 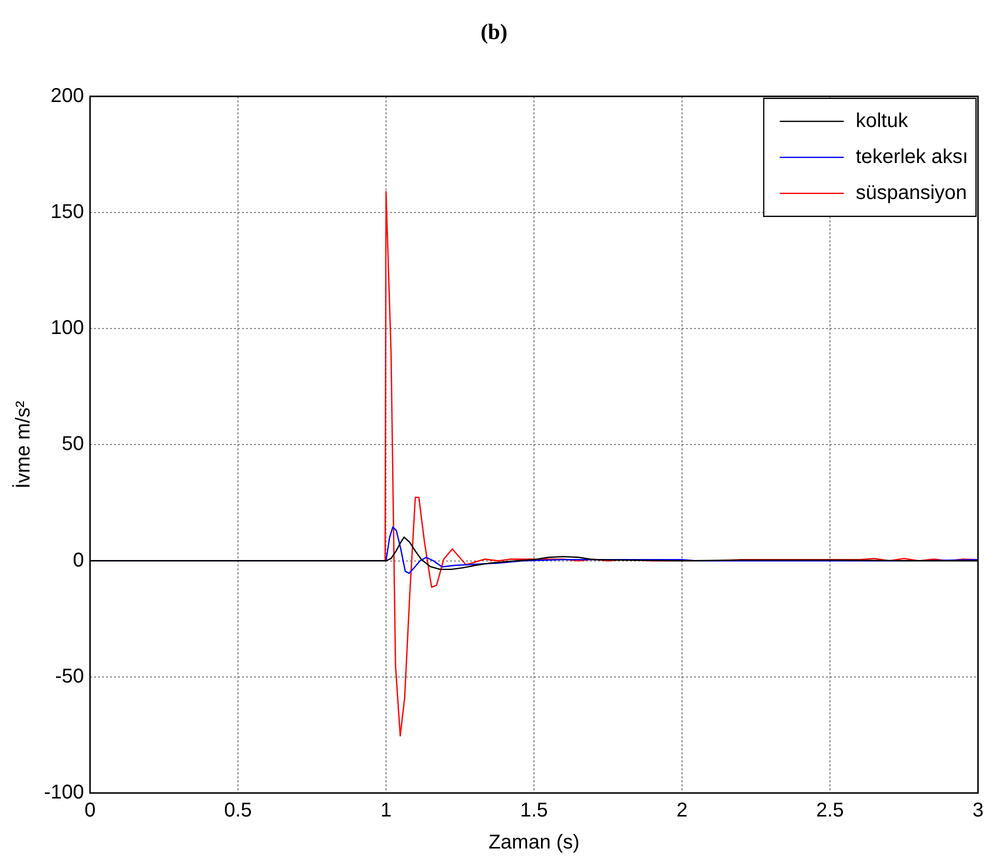 What do you see at coordinates (23, 444) in the screenshot?
I see `y-axis-title: İvme m/s²` at bounding box center [23, 444].